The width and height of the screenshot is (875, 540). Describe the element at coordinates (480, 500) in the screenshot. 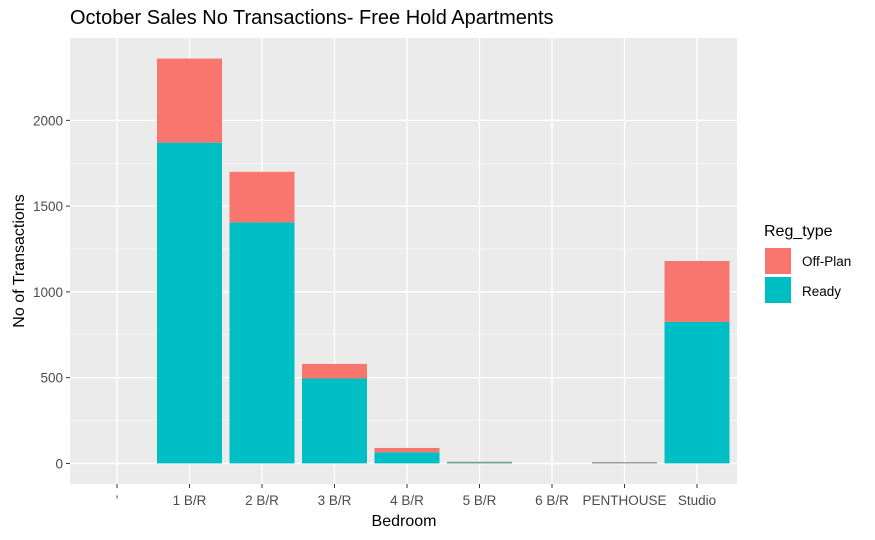

I see `x-tick-label: 5 B/R` at that location.